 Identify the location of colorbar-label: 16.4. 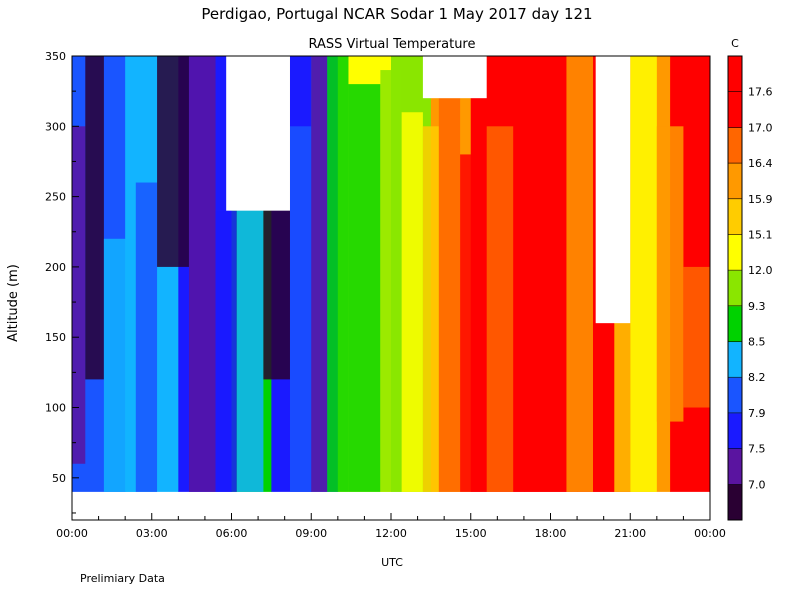
(760, 163).